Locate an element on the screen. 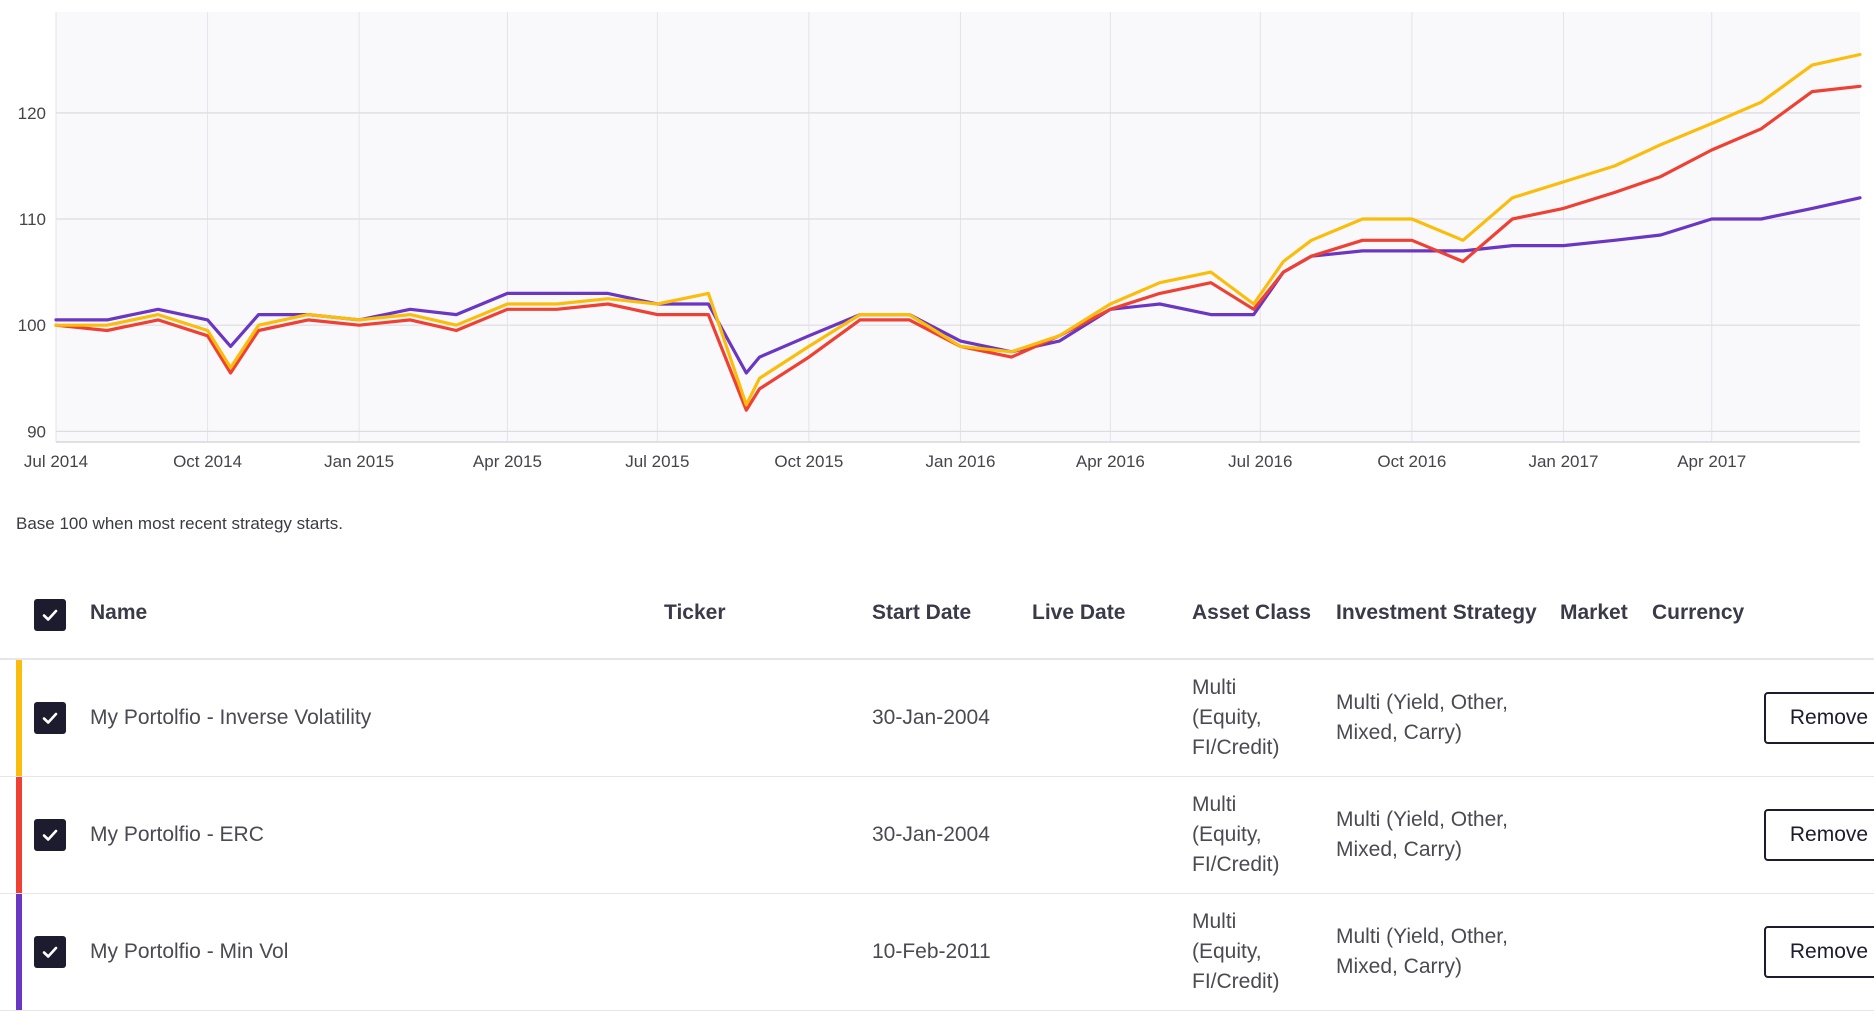  header-start-date: Start Date is located at coordinates (922, 612).